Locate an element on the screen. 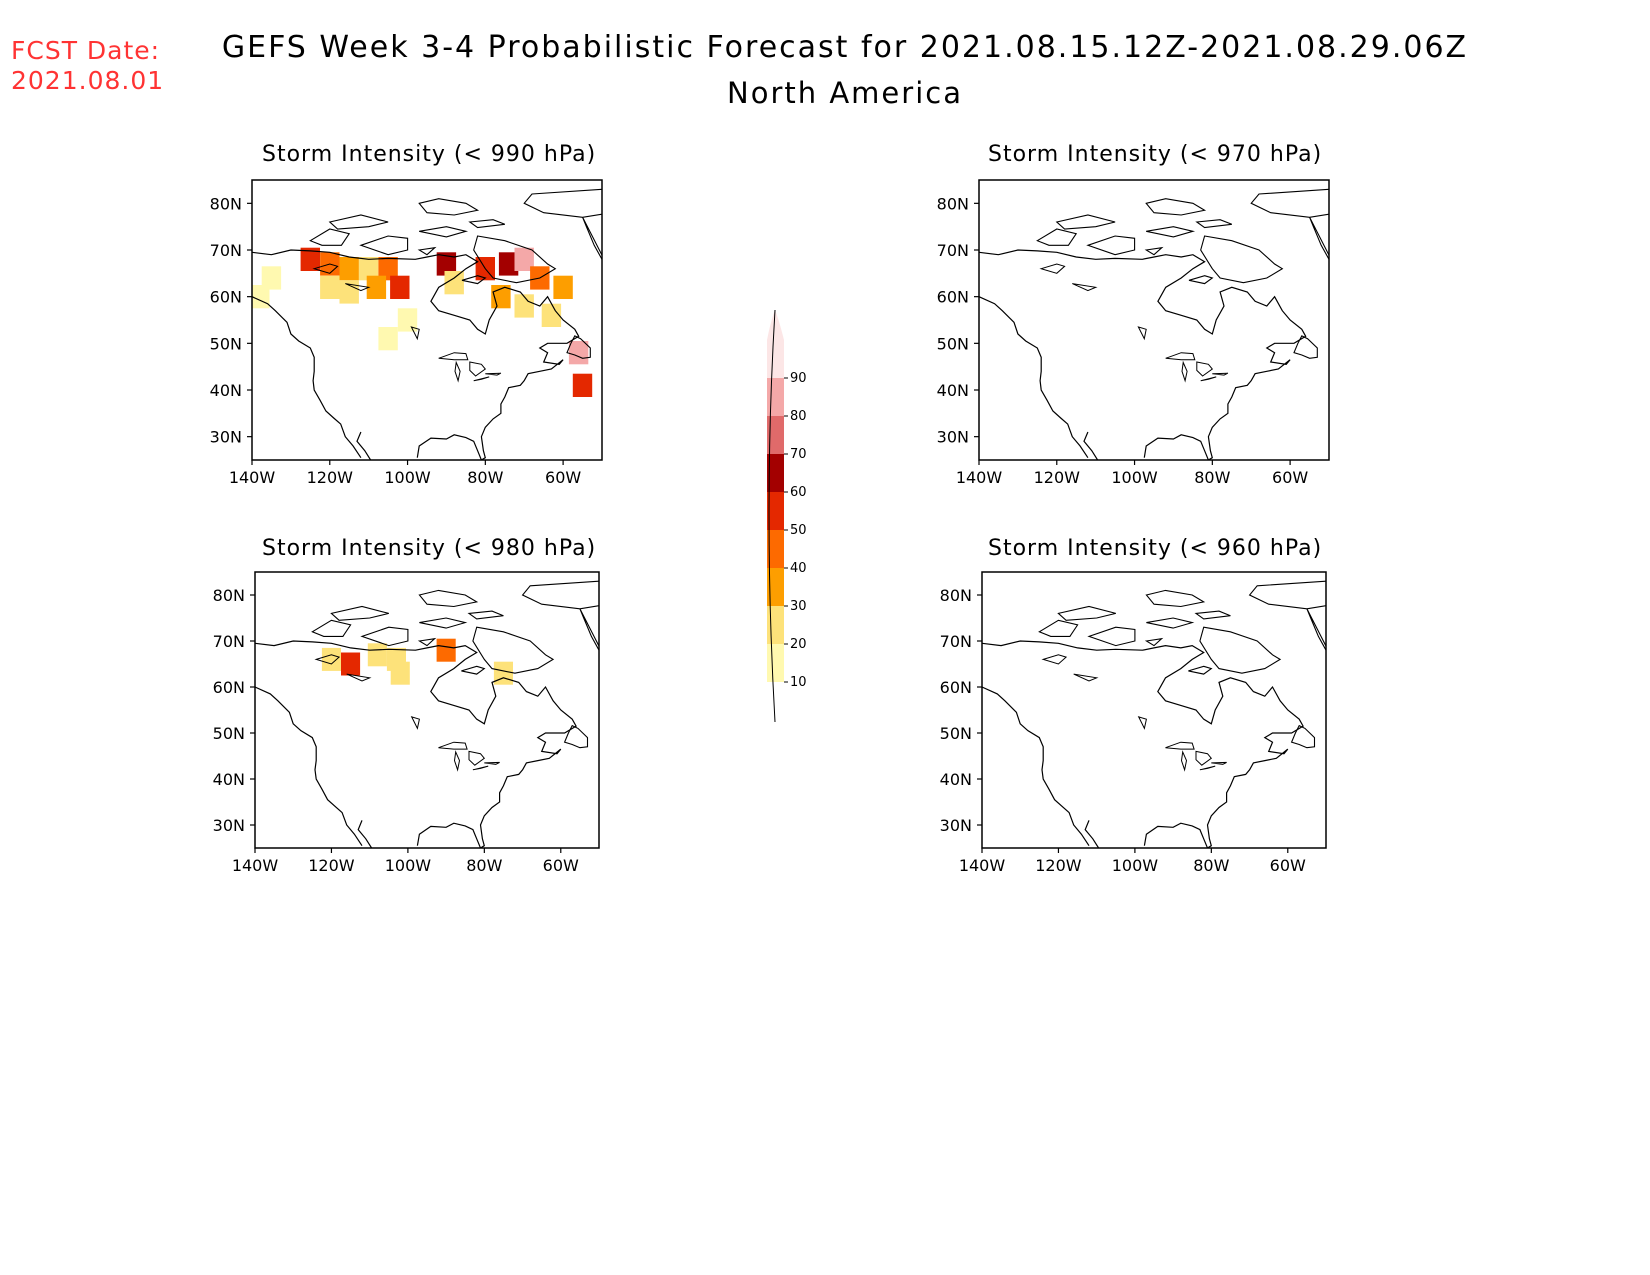  colorbar-label: 20 is located at coordinates (798, 644).